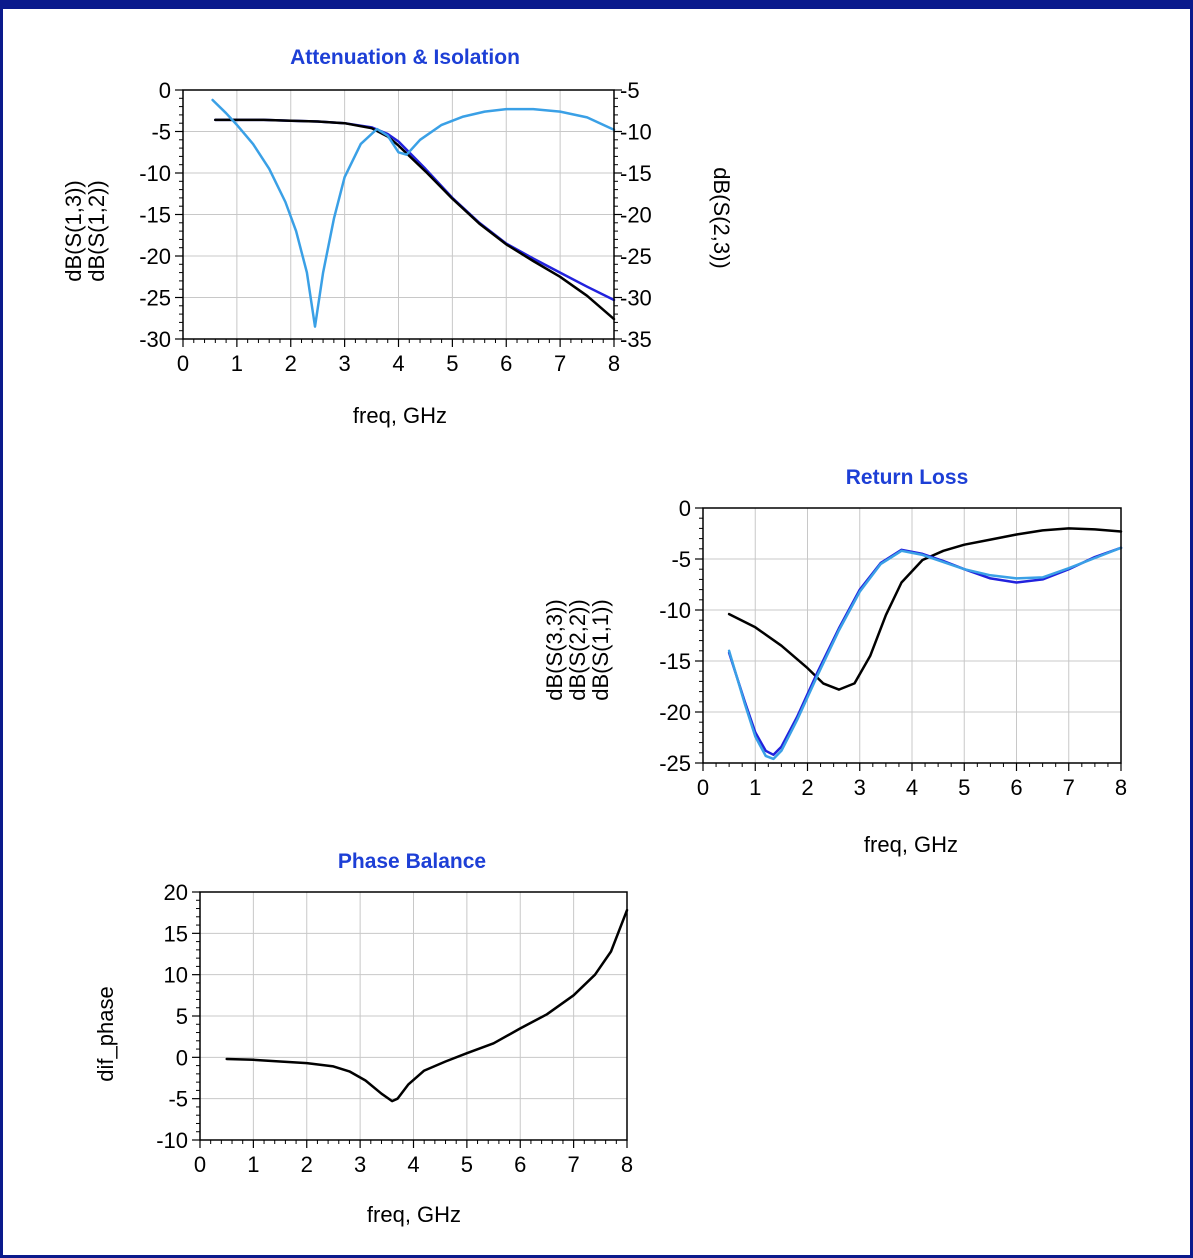  Describe the element at coordinates (636, 256) in the screenshot. I see `y2-tick-label: -25` at that location.